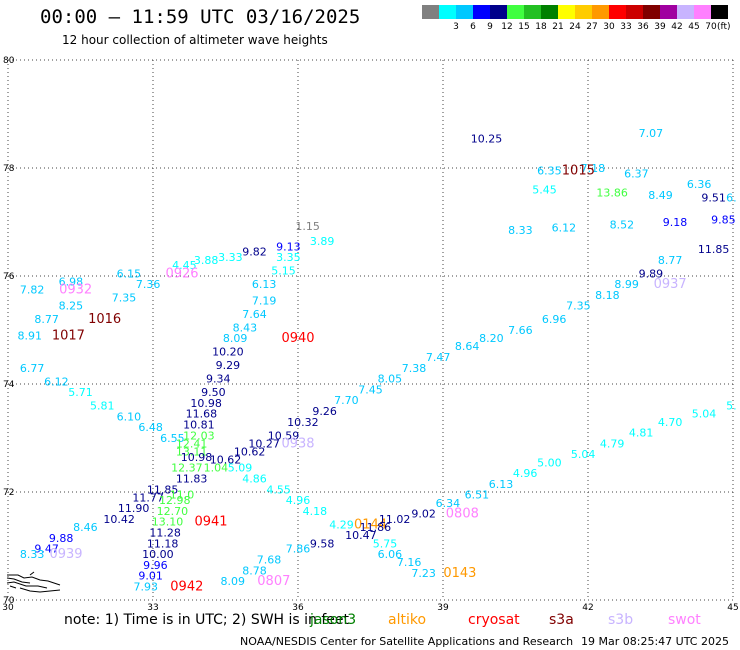 This screenshot has width=740, height=650. What do you see at coordinates (636, 173) in the screenshot?
I see `wave-height-value: 6.37` at bounding box center [636, 173].